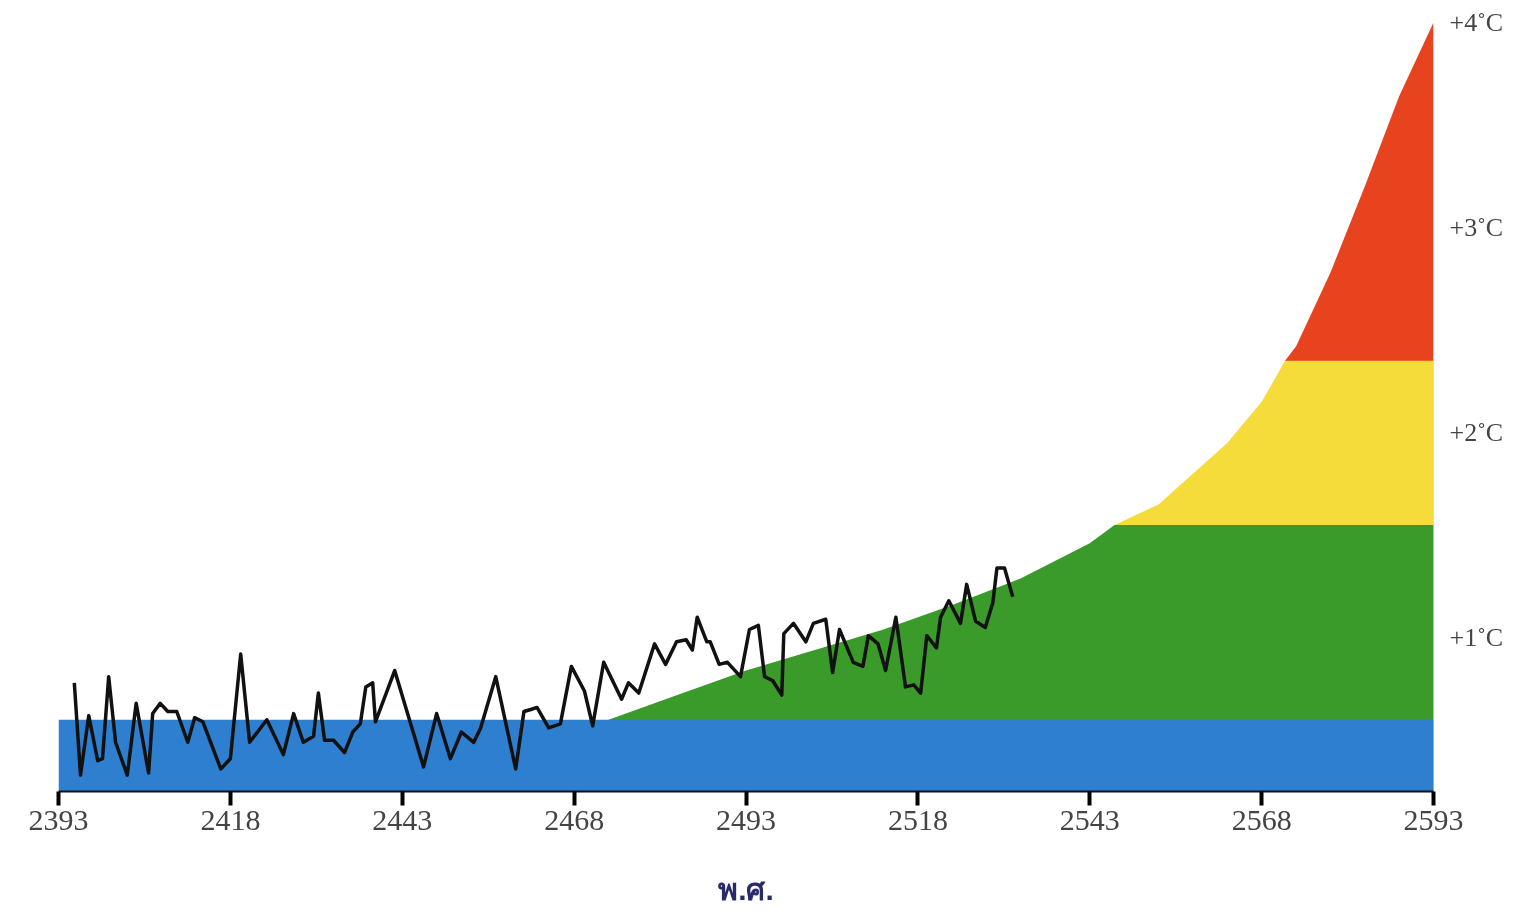  I want to click on y-tick-label: +4˚C, so click(1476, 22).